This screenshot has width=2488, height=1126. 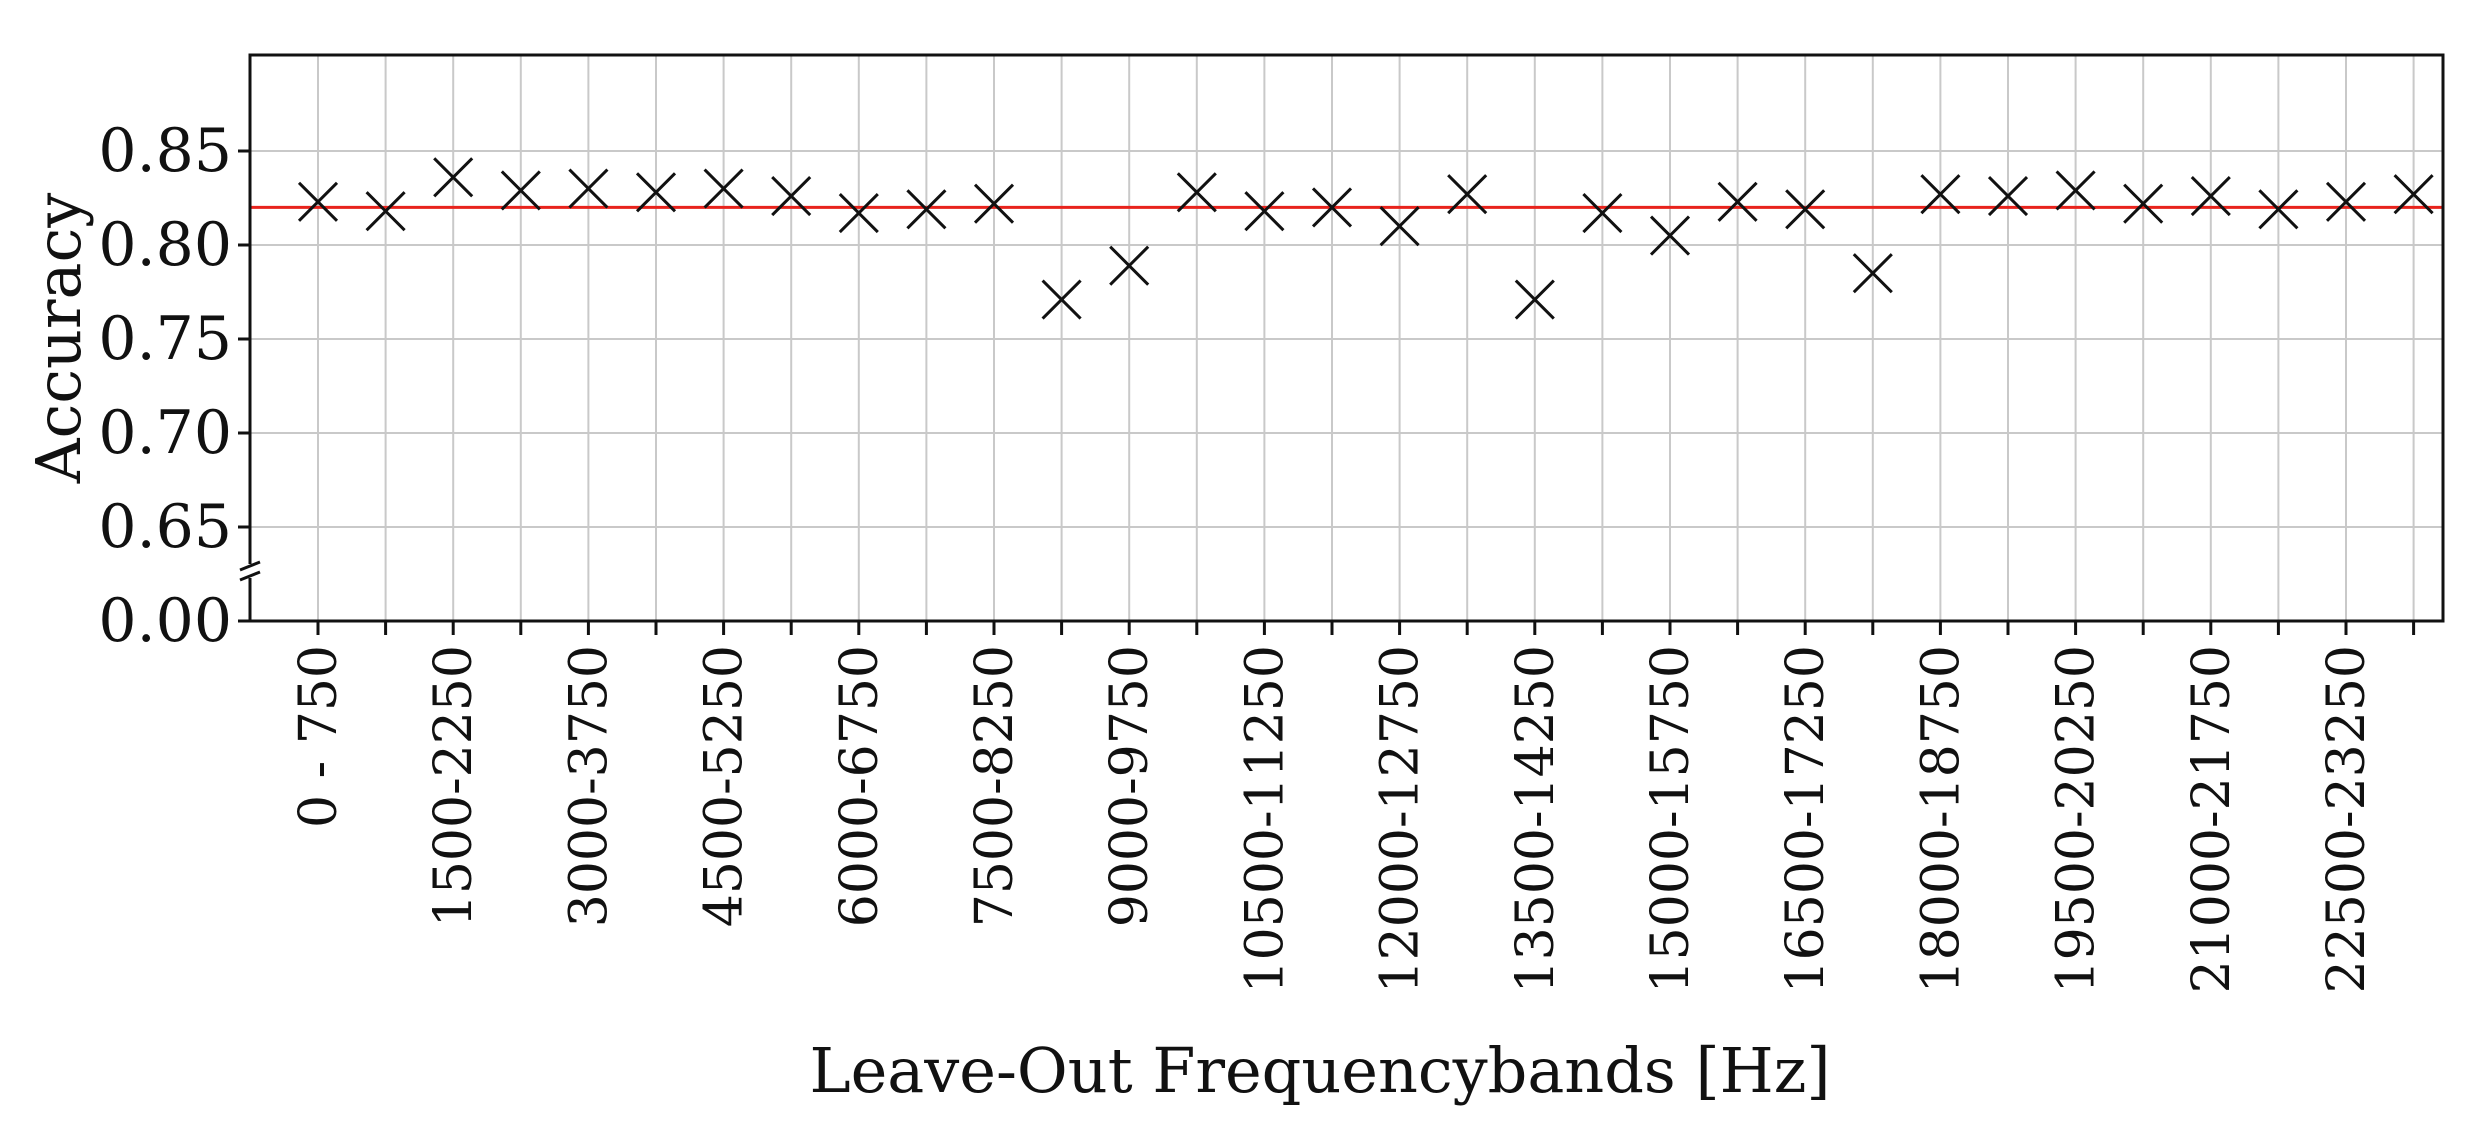 I want to click on x-tick-label: 3000-3750, so click(x=589, y=786).